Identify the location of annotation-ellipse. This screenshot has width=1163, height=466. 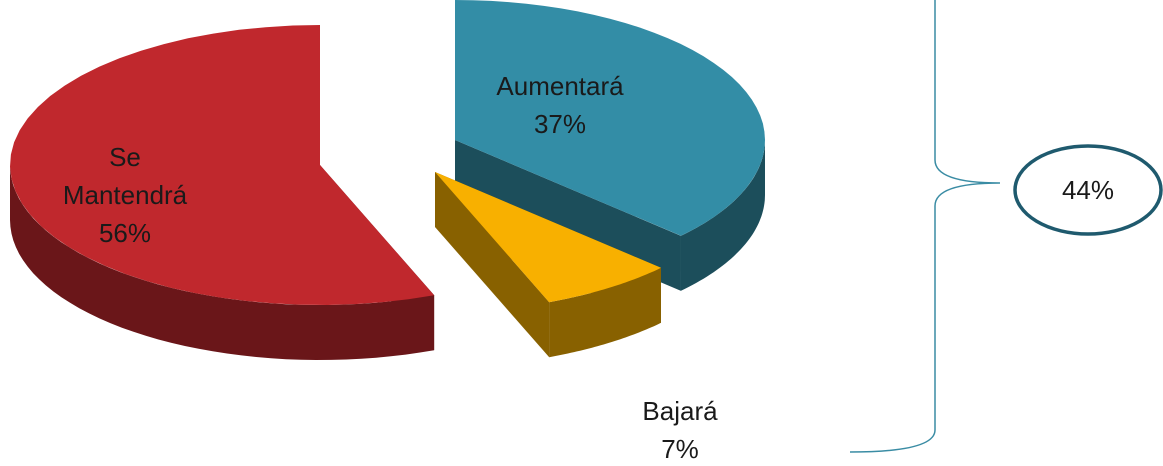
(1088, 190).